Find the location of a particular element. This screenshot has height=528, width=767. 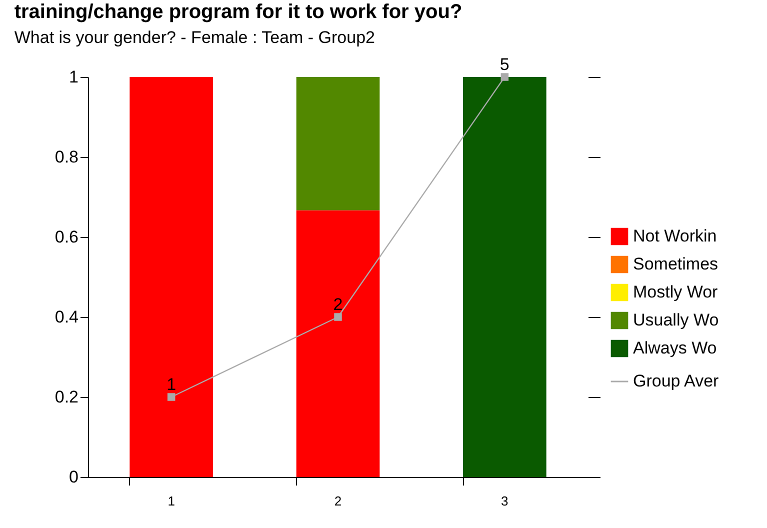

legend-label: Sometimes is located at coordinates (675, 264).